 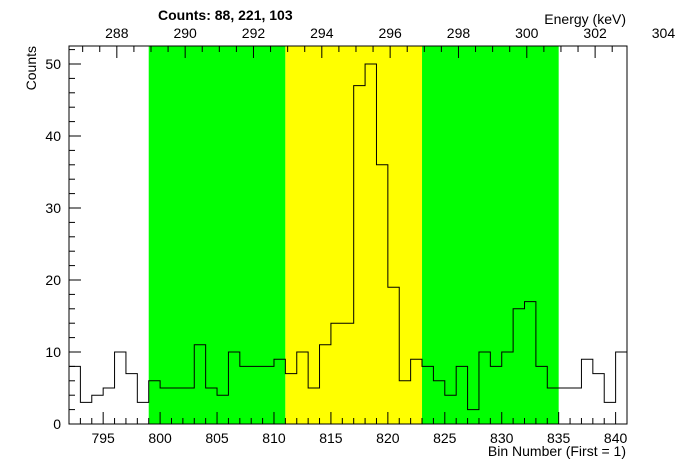 What do you see at coordinates (502, 438) in the screenshot?
I see `x-tick-label: 830` at bounding box center [502, 438].